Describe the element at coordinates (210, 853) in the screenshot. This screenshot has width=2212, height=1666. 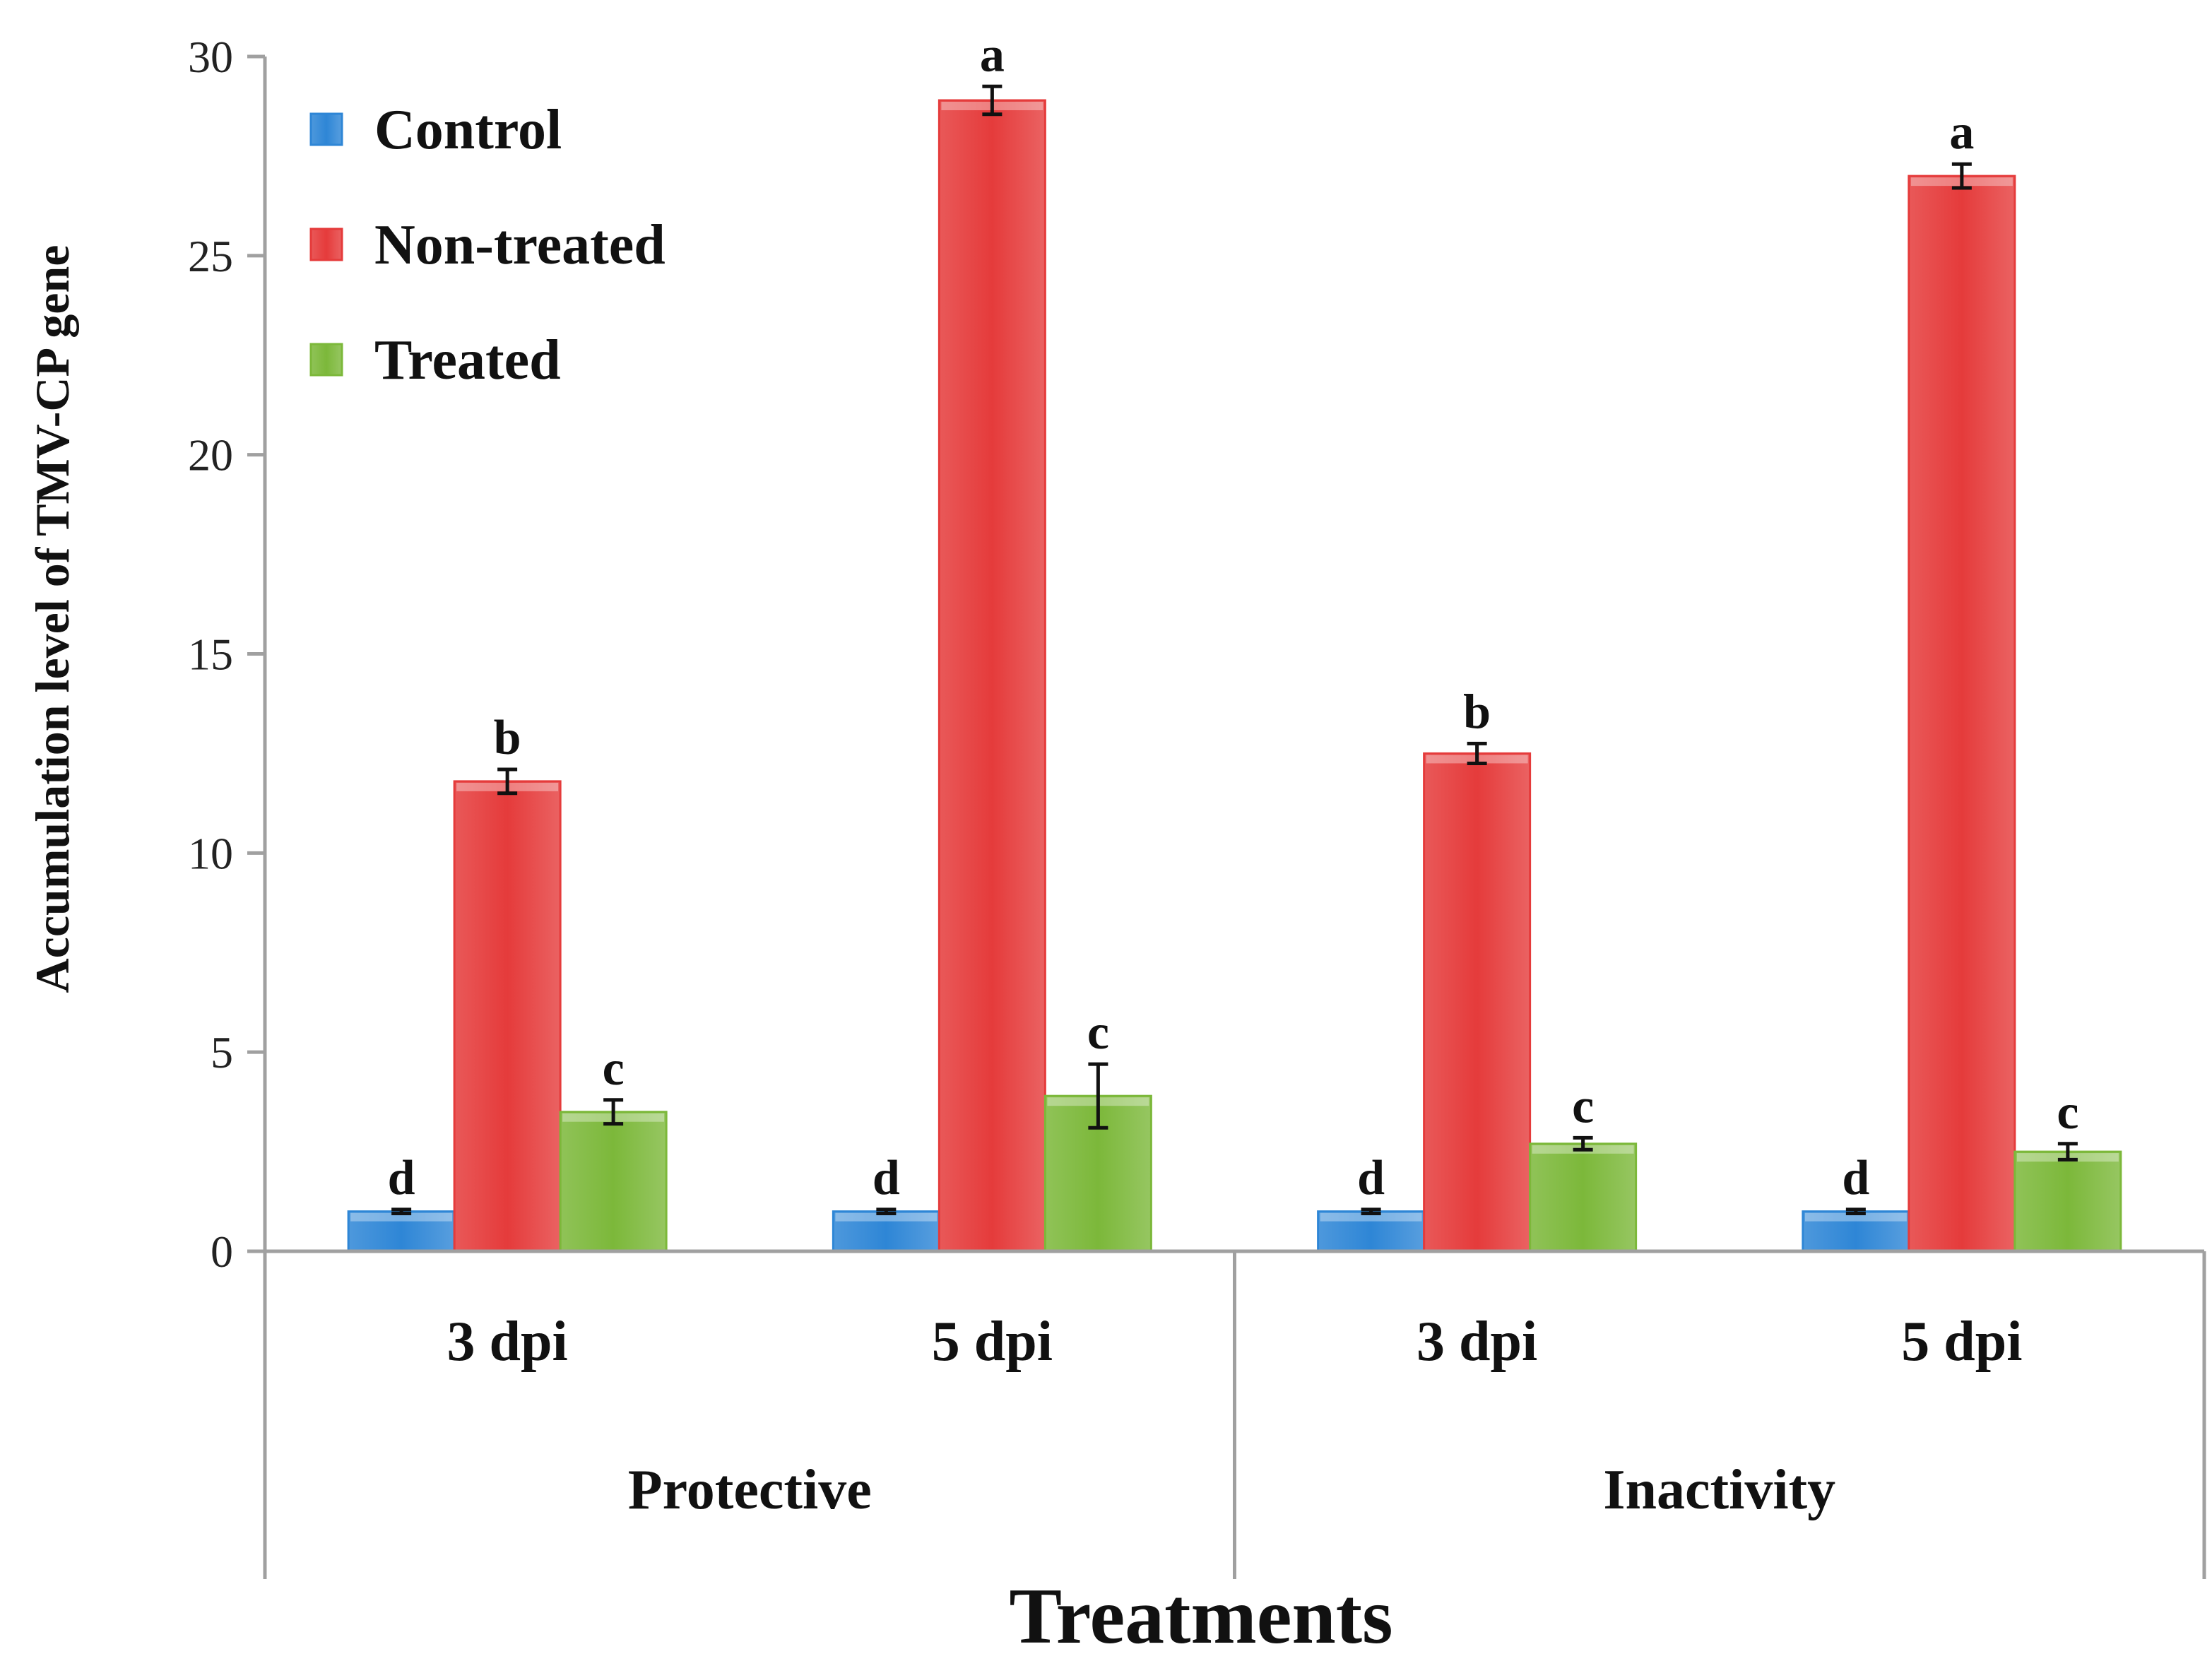
I see `y-tick-label: 10` at that location.